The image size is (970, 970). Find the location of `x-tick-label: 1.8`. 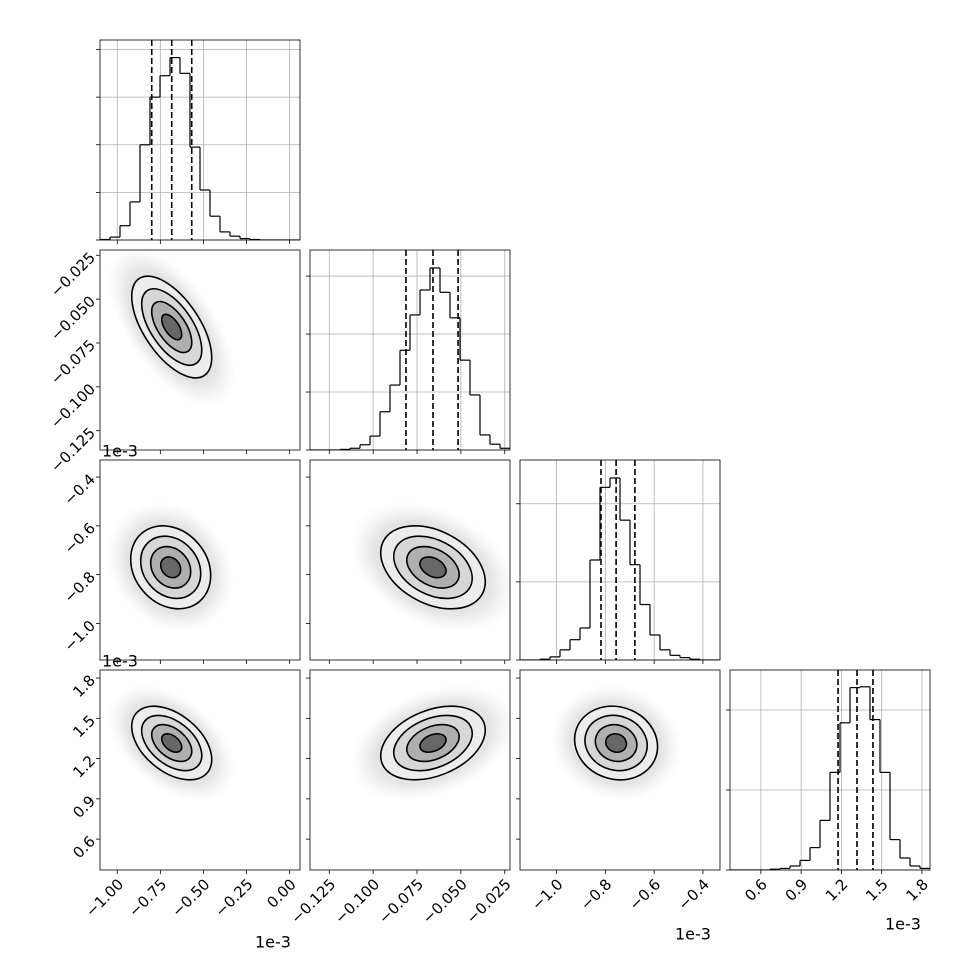

x-tick-label: 1.8 is located at coordinates (917, 890).